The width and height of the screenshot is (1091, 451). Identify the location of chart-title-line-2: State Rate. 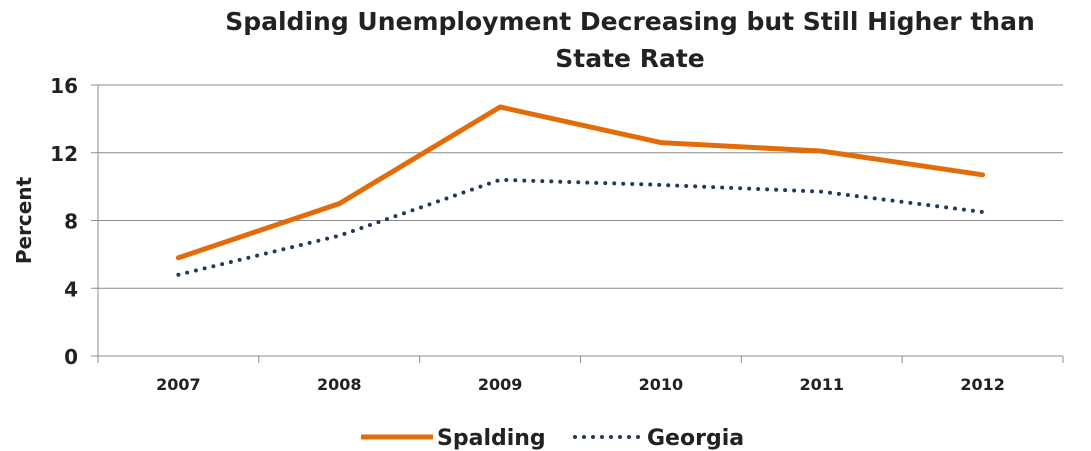
(630, 58).